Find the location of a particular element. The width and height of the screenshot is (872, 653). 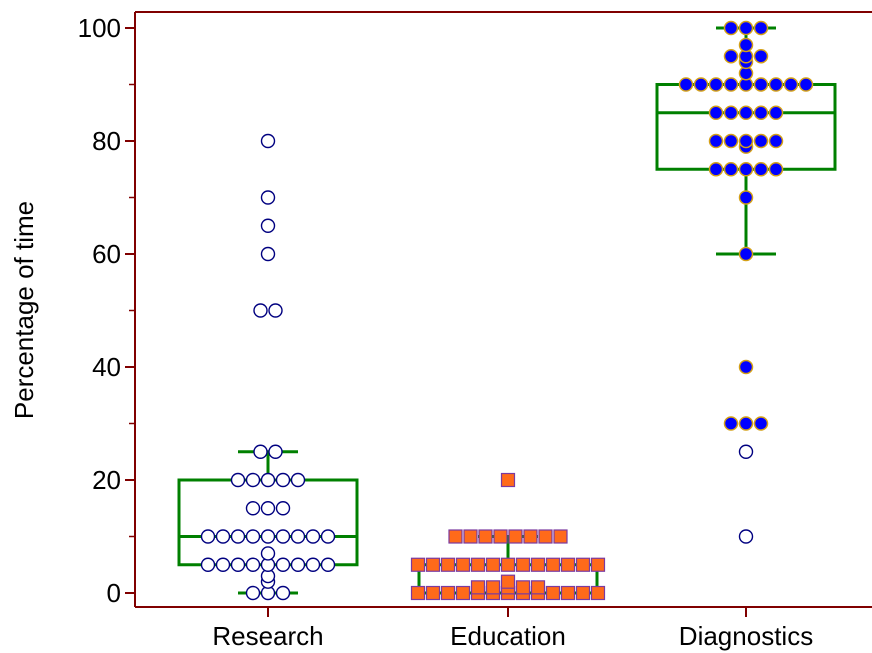

y-tick-label: 40 is located at coordinates (106, 367).